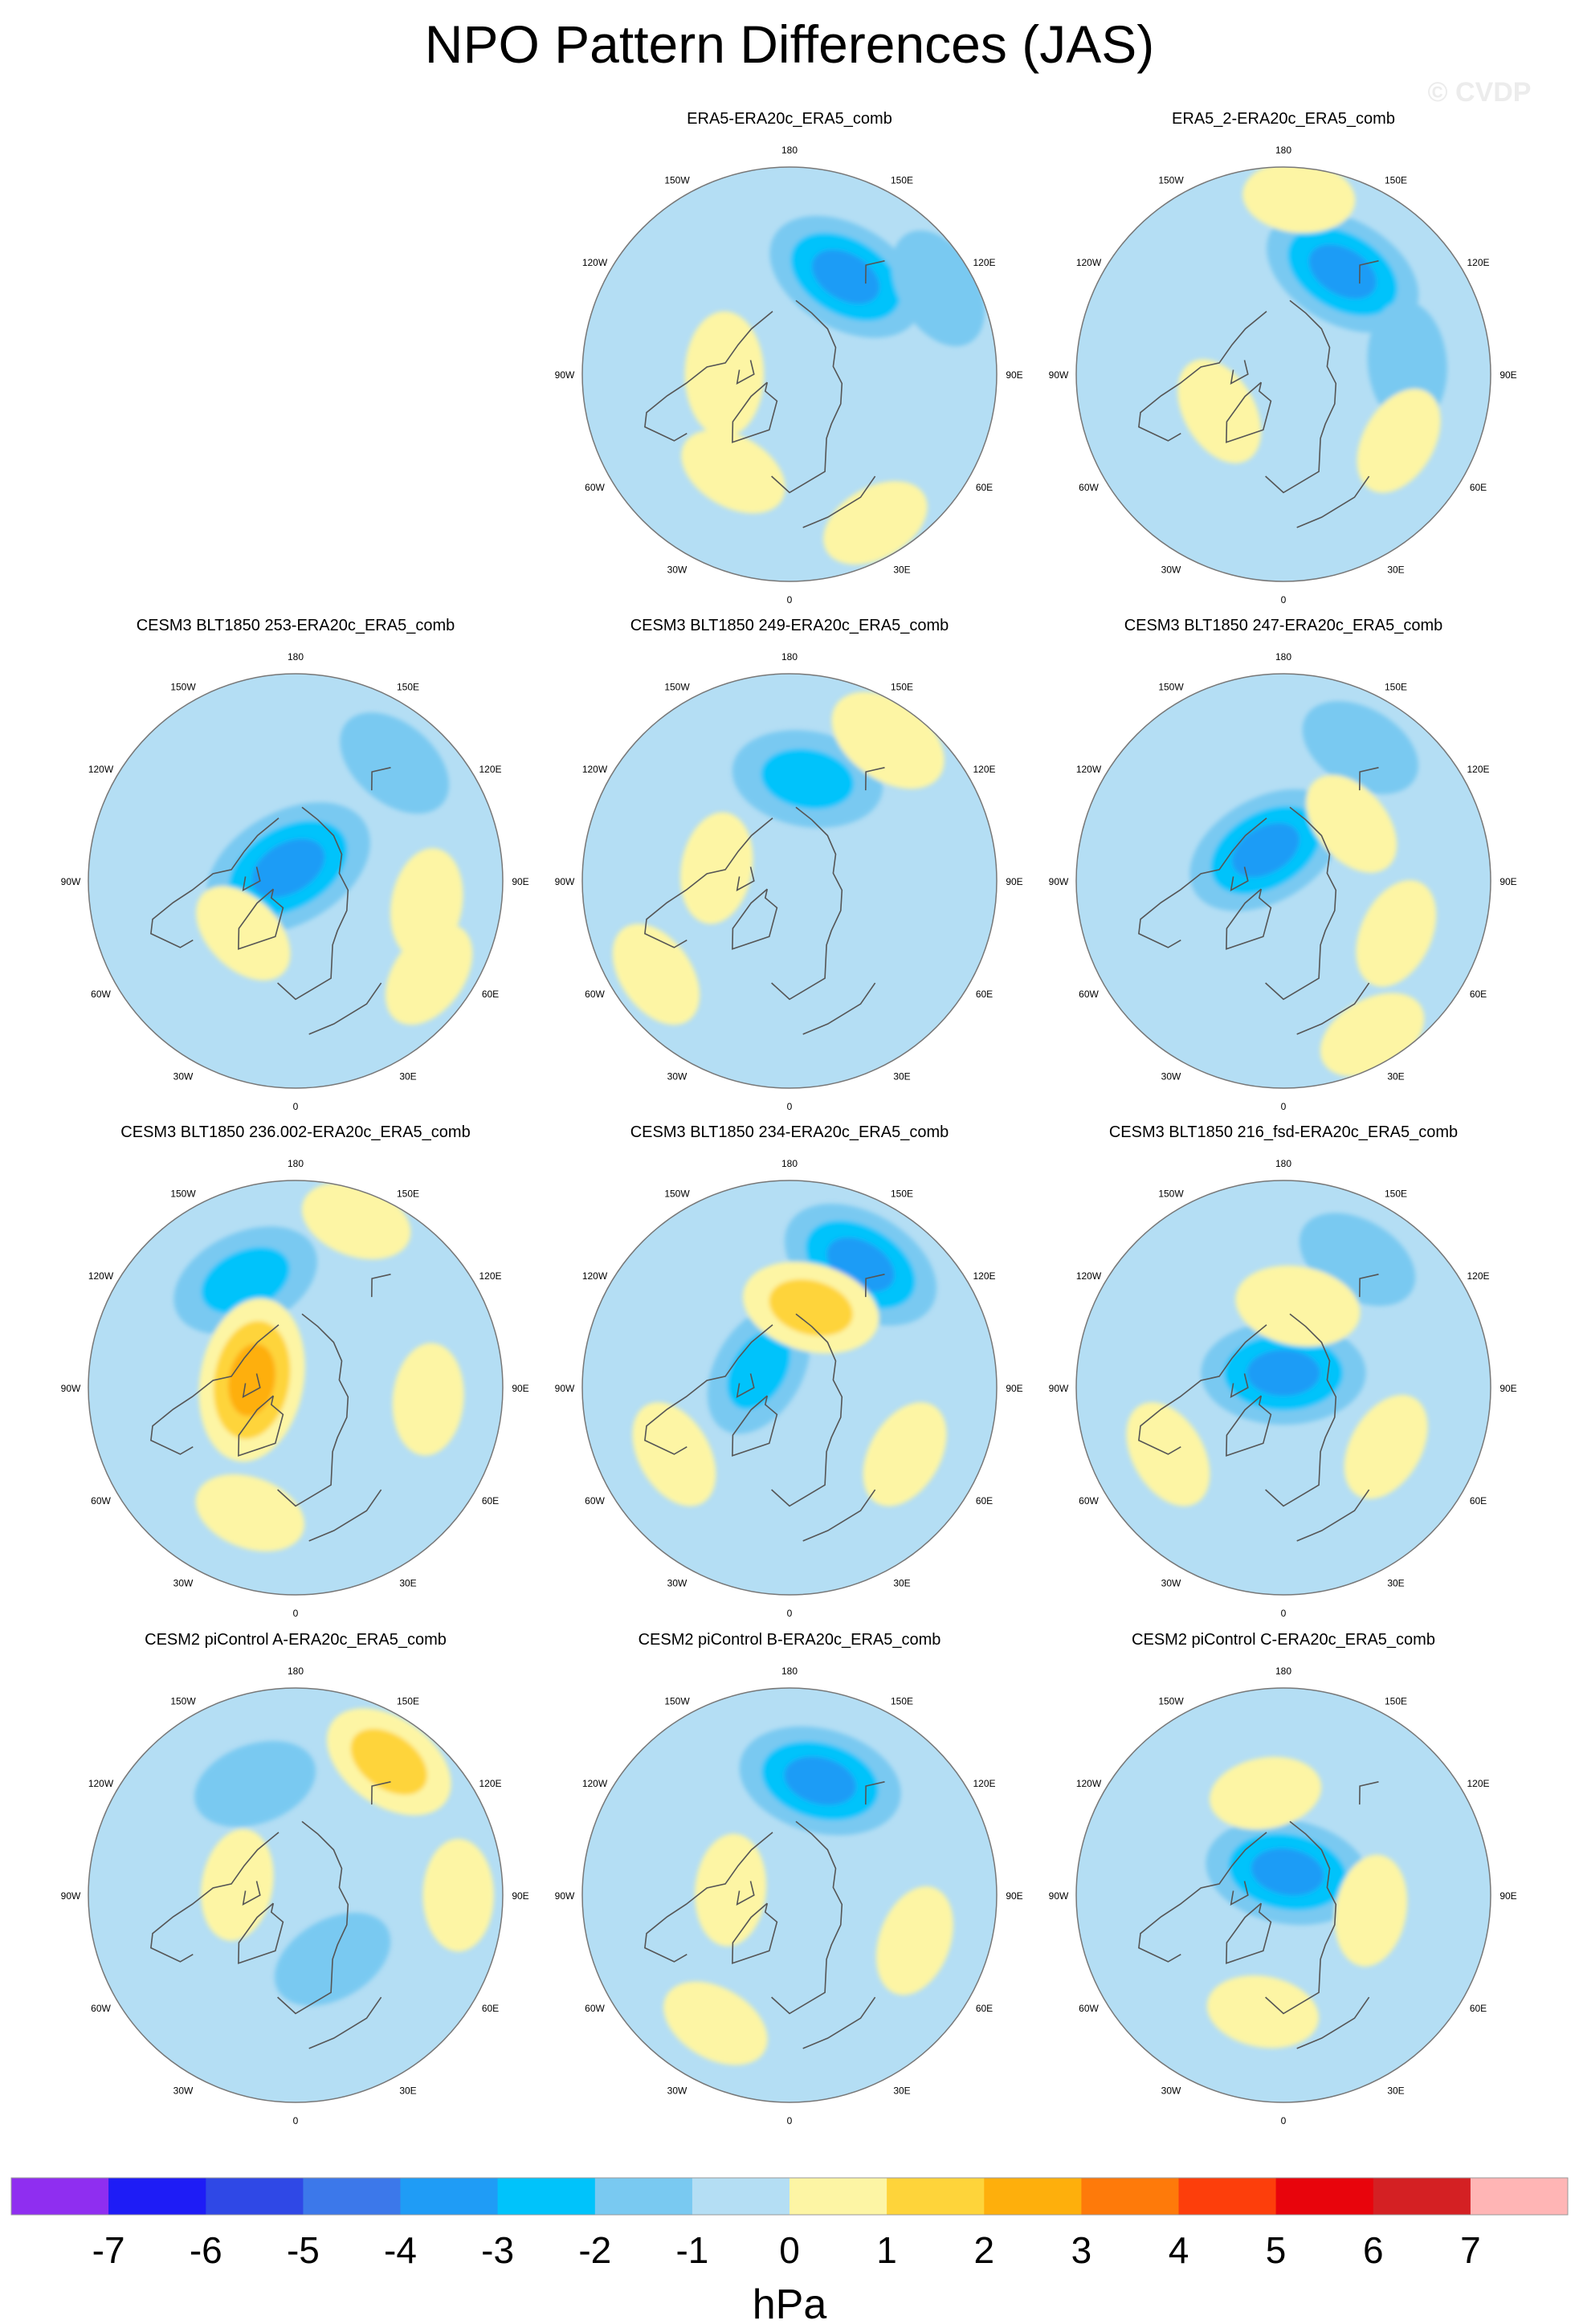 This screenshot has width=1579, height=2324. What do you see at coordinates (1480, 93) in the screenshot?
I see `watermark: © CVDP` at bounding box center [1480, 93].